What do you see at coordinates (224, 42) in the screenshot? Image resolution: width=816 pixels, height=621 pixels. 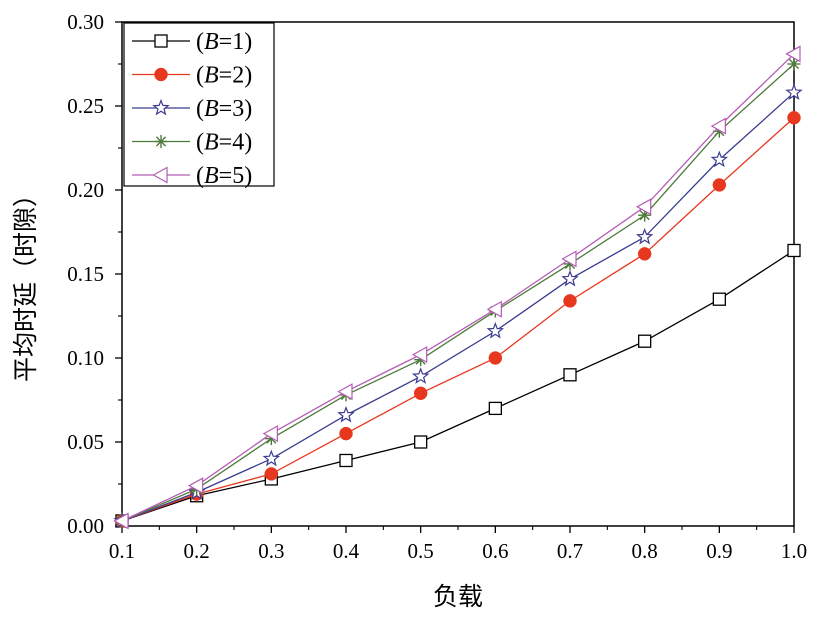 I see `legend-label: (B=1)` at bounding box center [224, 42].